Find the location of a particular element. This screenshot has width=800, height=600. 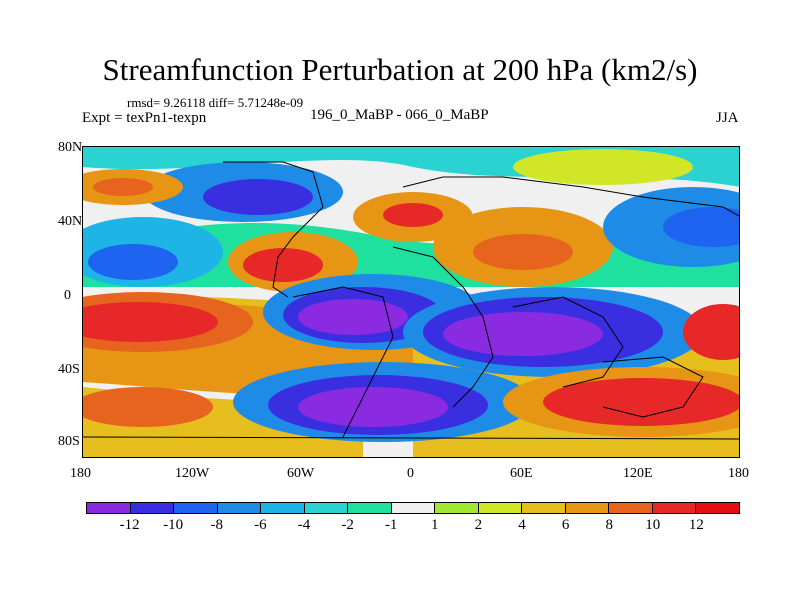

colorbar-label: 8 is located at coordinates (609, 525).